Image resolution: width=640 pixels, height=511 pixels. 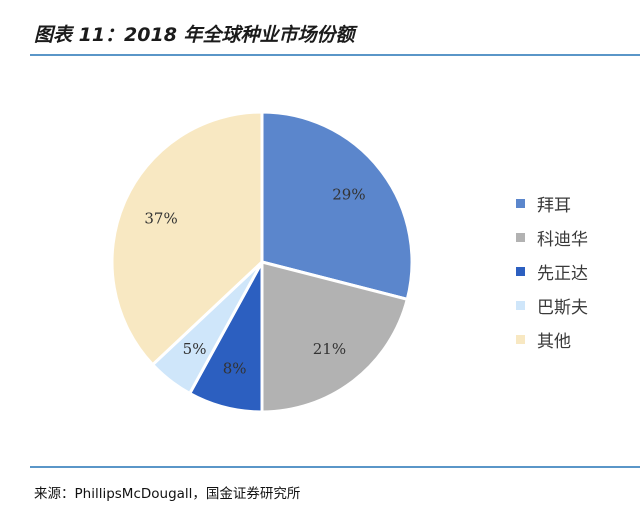 I want to click on legend-item-1: 科迪华, so click(x=552, y=237).